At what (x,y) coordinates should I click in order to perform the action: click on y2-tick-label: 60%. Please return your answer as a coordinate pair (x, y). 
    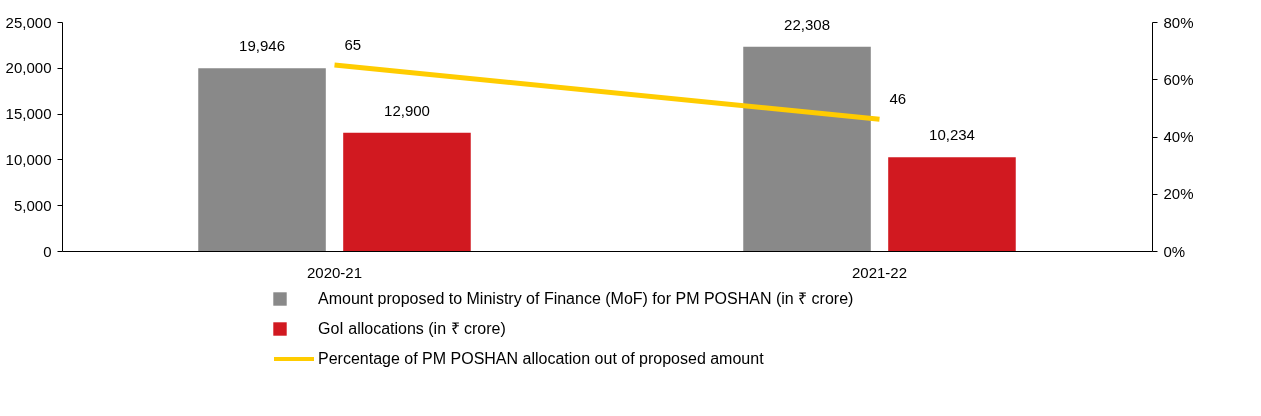
    Looking at the image, I should click on (1178, 79).